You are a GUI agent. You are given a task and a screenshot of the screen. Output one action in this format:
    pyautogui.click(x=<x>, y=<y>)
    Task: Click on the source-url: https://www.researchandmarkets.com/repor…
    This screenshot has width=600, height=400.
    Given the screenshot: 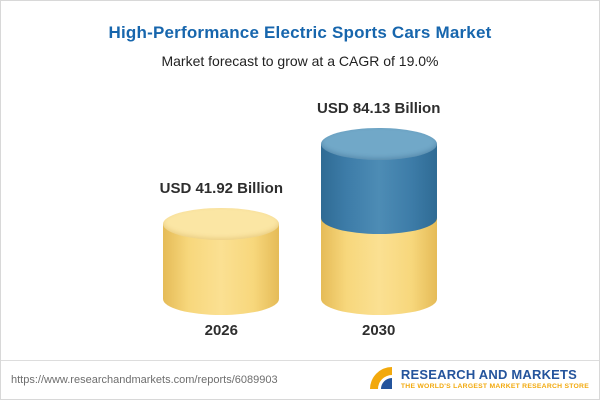 What is the action you would take?
    pyautogui.click(x=144, y=380)
    